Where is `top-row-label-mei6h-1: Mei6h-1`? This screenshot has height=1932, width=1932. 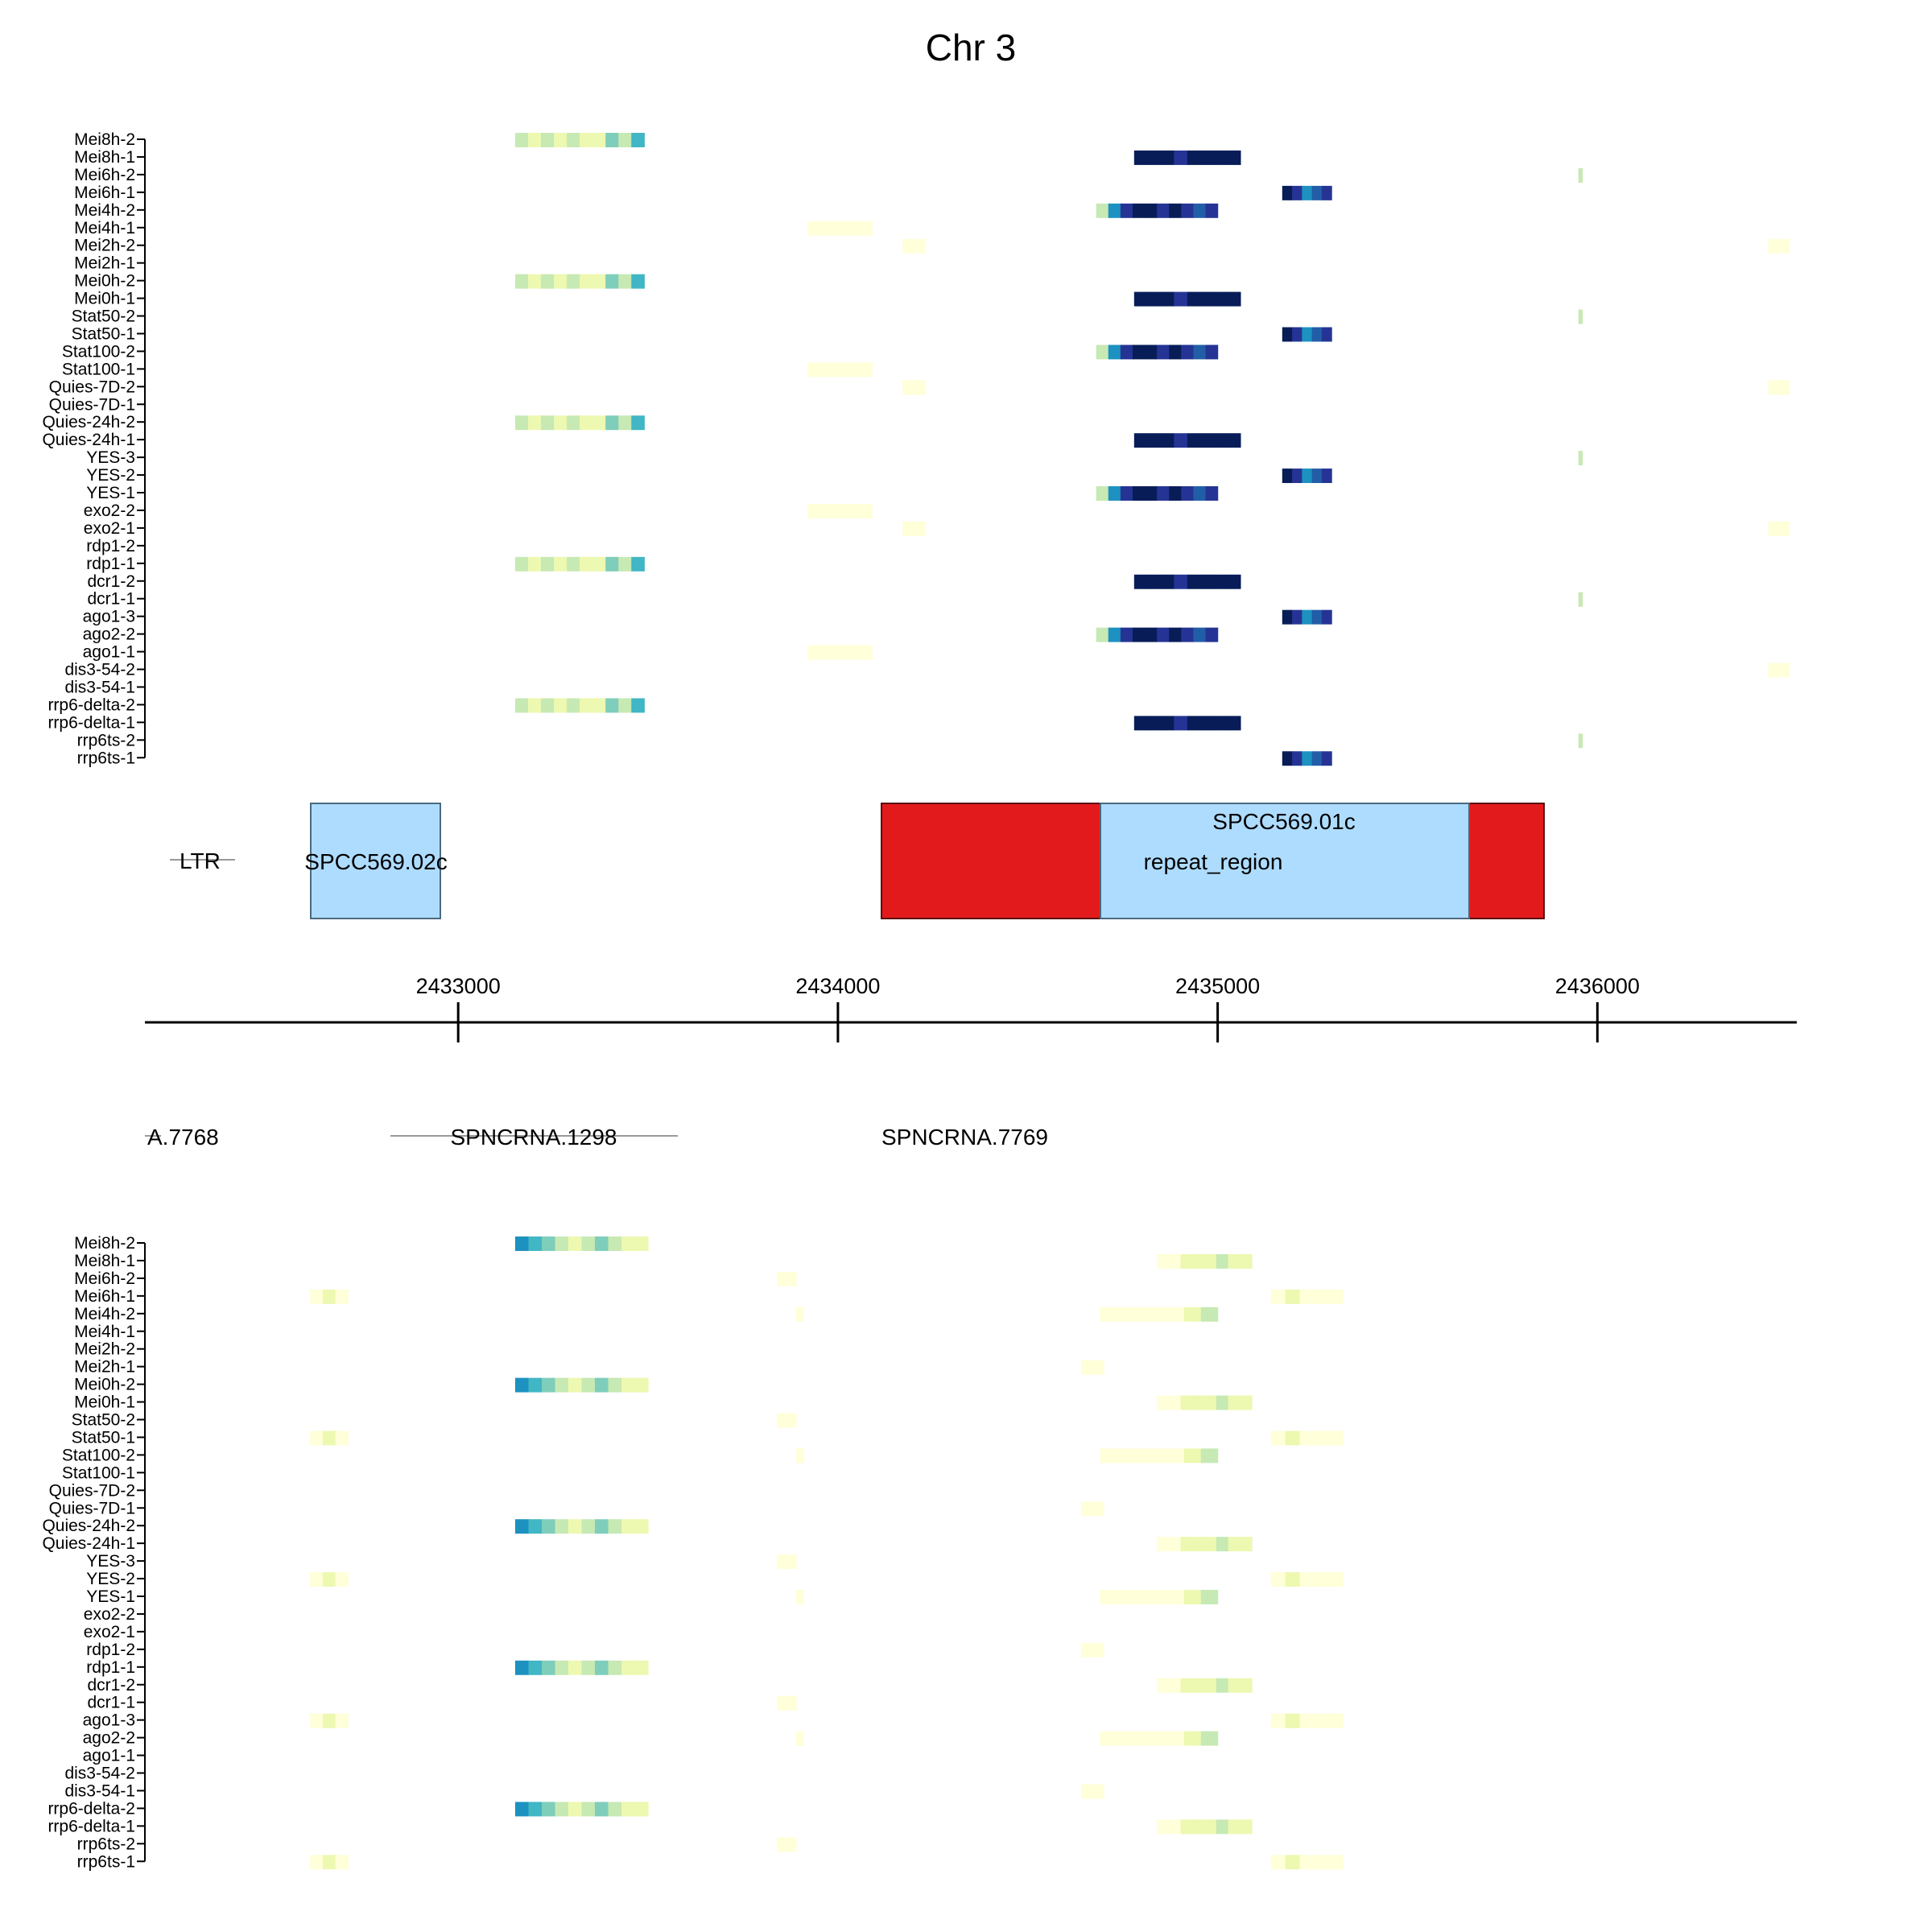 top-row-label-mei6h-1: Mei6h-1 is located at coordinates (104, 193).